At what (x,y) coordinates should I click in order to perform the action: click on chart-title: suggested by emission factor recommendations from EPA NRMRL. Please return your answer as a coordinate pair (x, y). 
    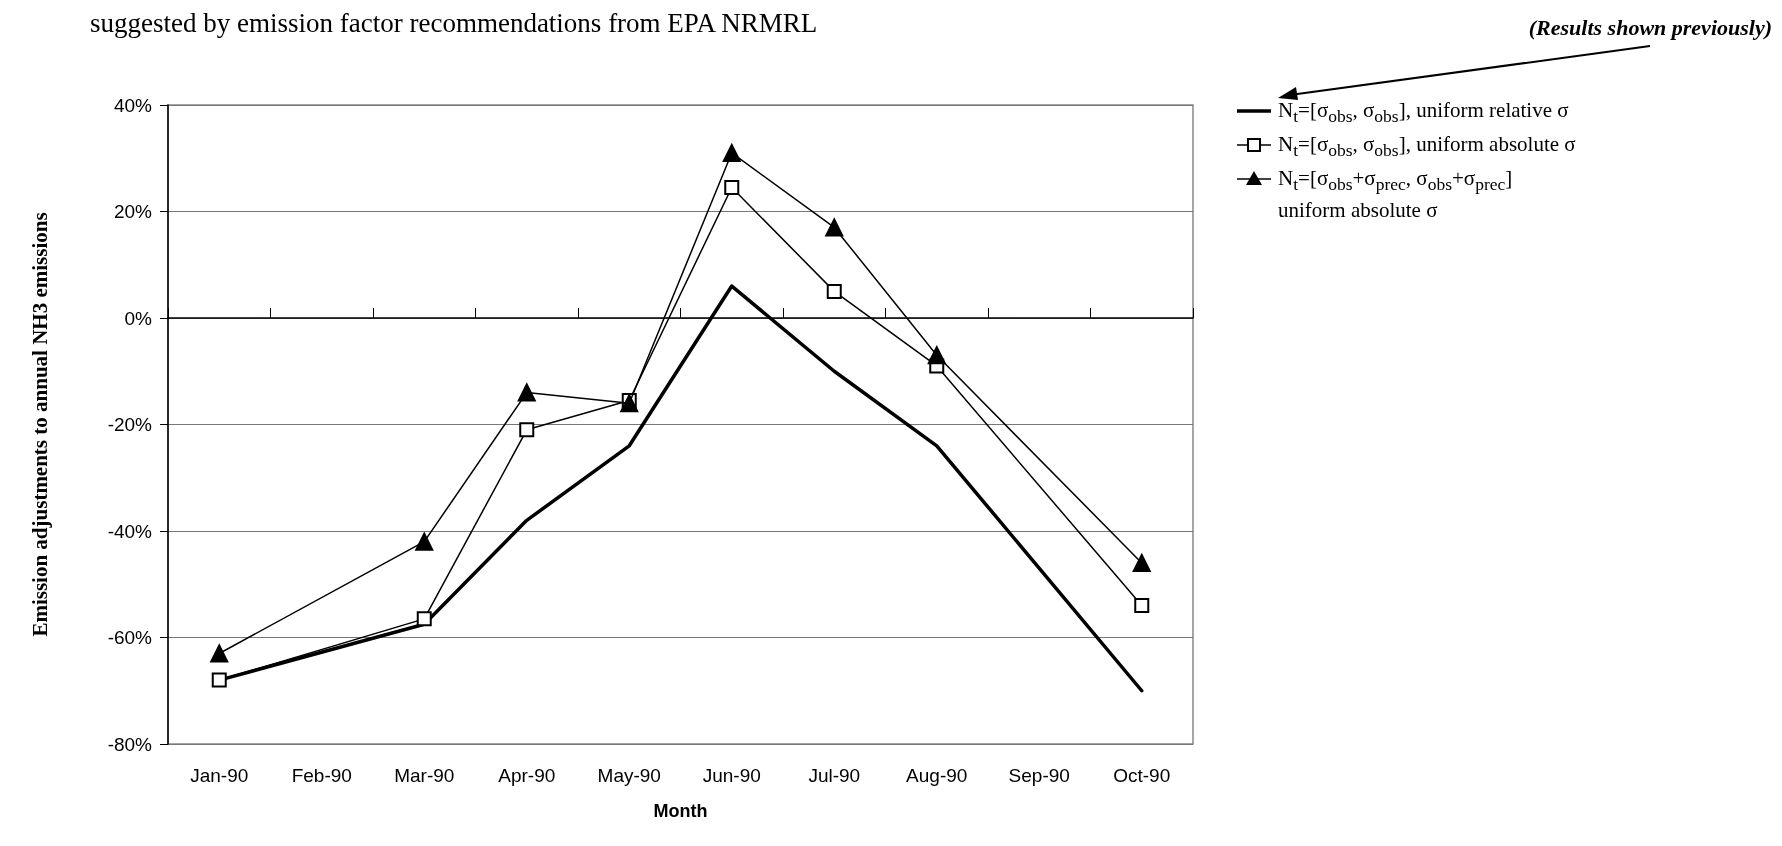
    Looking at the image, I should click on (454, 22).